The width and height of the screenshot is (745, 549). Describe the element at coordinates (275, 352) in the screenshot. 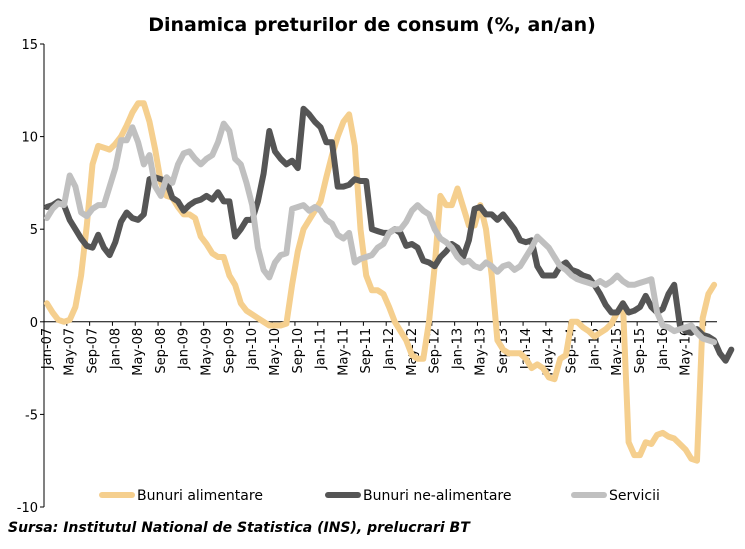

I see `x-tick-label: May-10` at that location.